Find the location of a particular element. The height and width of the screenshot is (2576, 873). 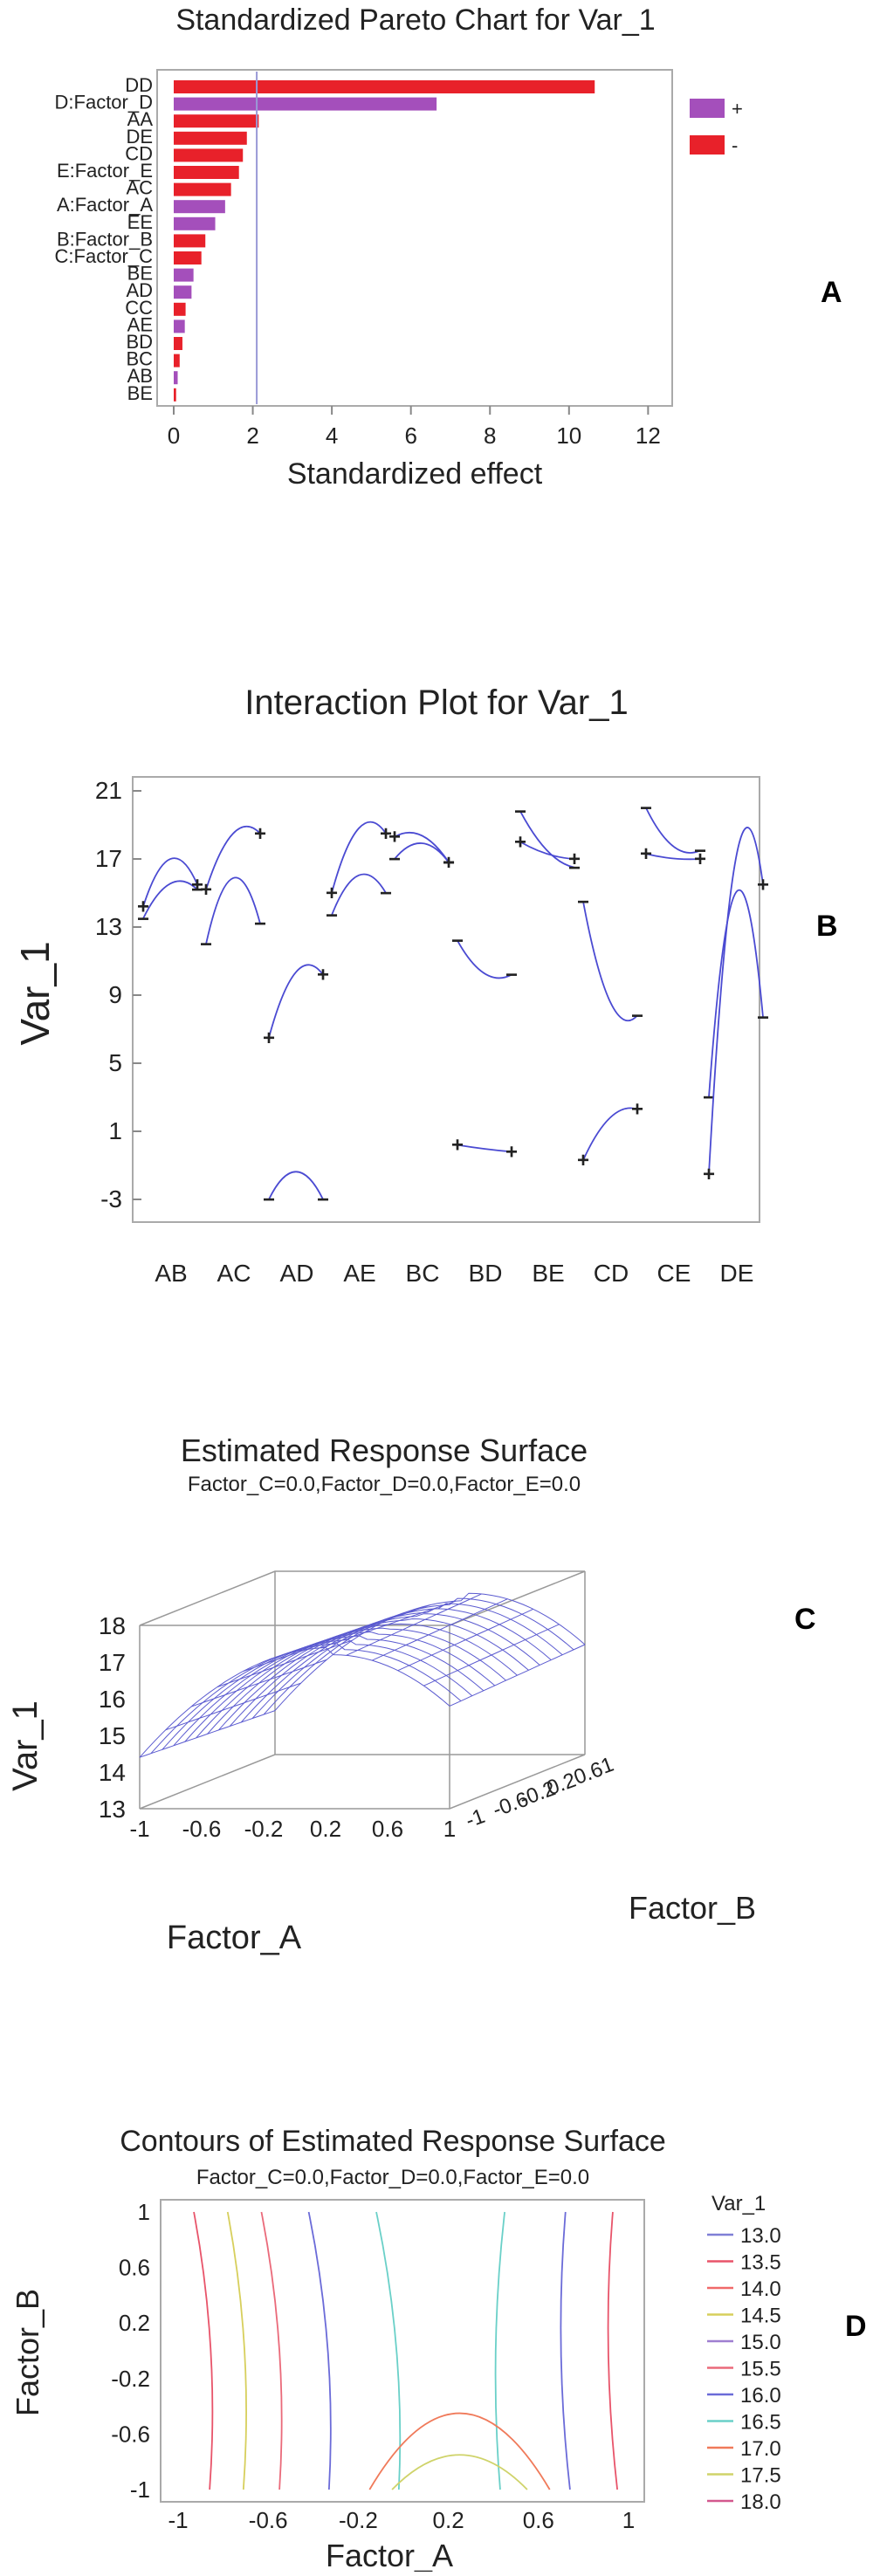

pareto-category-label: BD is located at coordinates (139, 342).